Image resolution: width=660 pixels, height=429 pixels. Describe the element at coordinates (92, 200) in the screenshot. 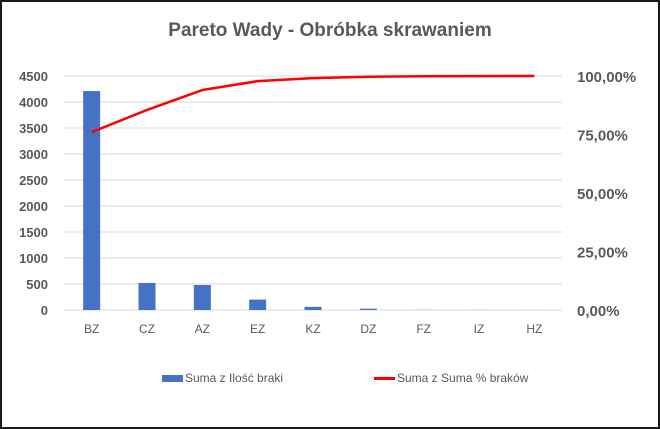

I see `bar-BZ` at that location.